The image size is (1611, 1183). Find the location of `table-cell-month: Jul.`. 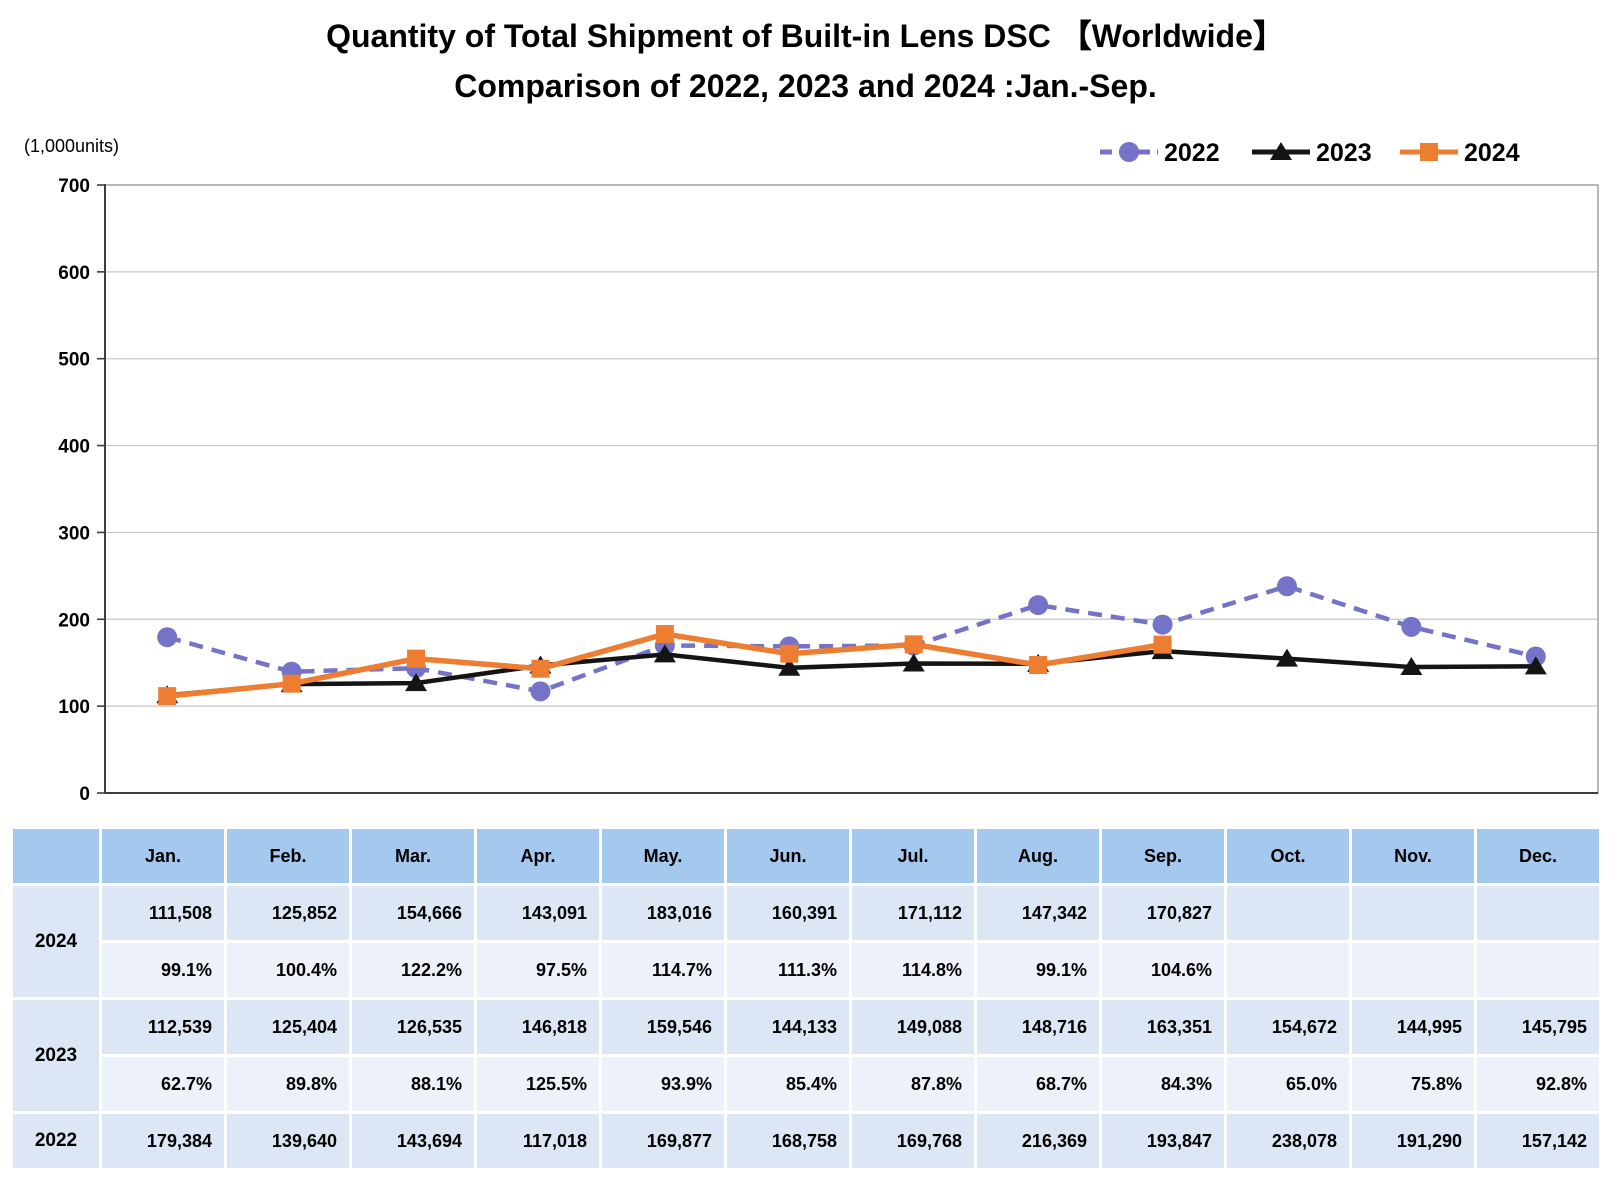

table-cell-month: Jul. is located at coordinates (913, 856).